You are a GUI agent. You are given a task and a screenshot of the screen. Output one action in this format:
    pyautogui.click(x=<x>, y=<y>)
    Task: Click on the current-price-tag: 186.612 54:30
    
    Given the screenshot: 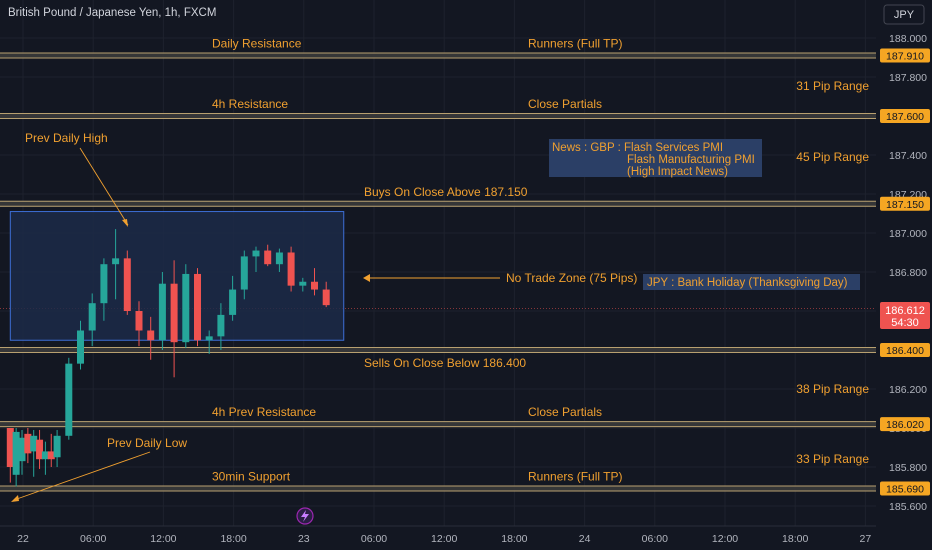 What is the action you would take?
    pyautogui.click(x=905, y=315)
    